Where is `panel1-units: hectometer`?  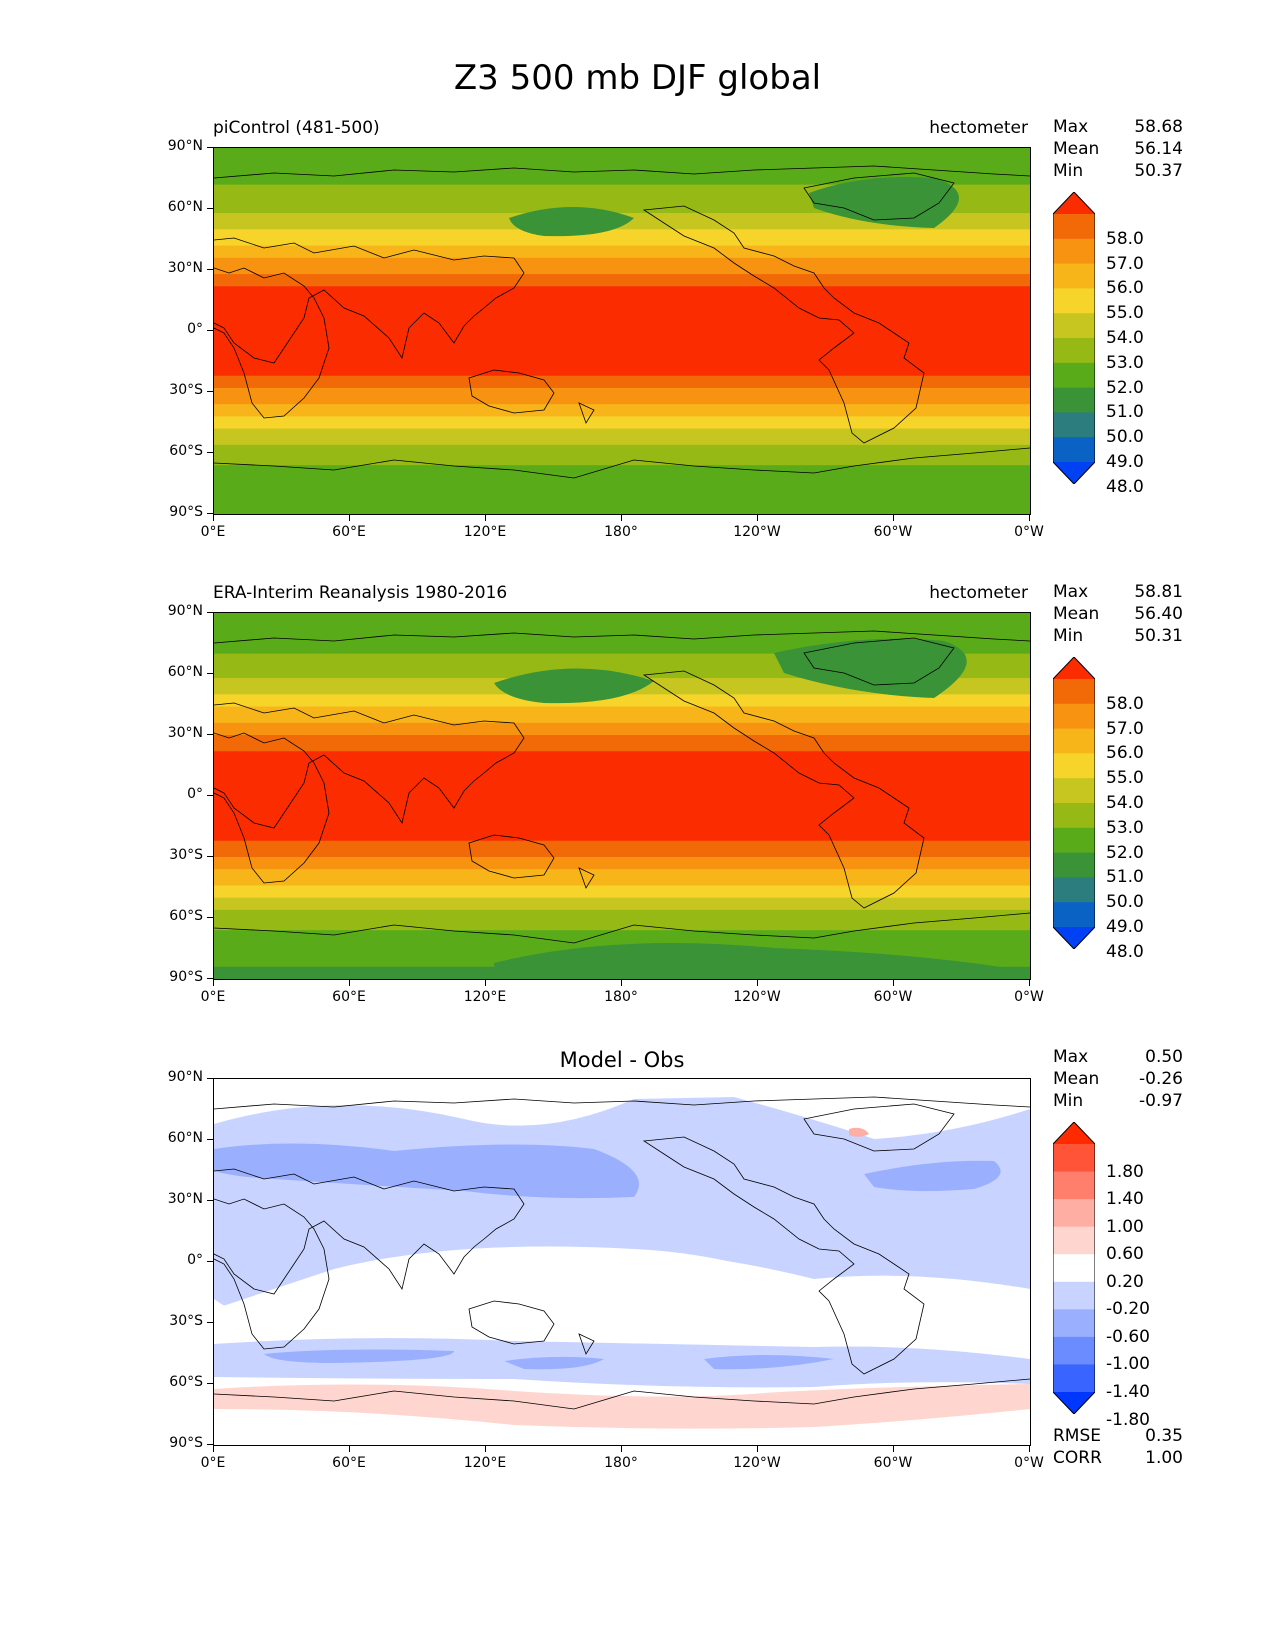 panel1-units: hectometer is located at coordinates (978, 128).